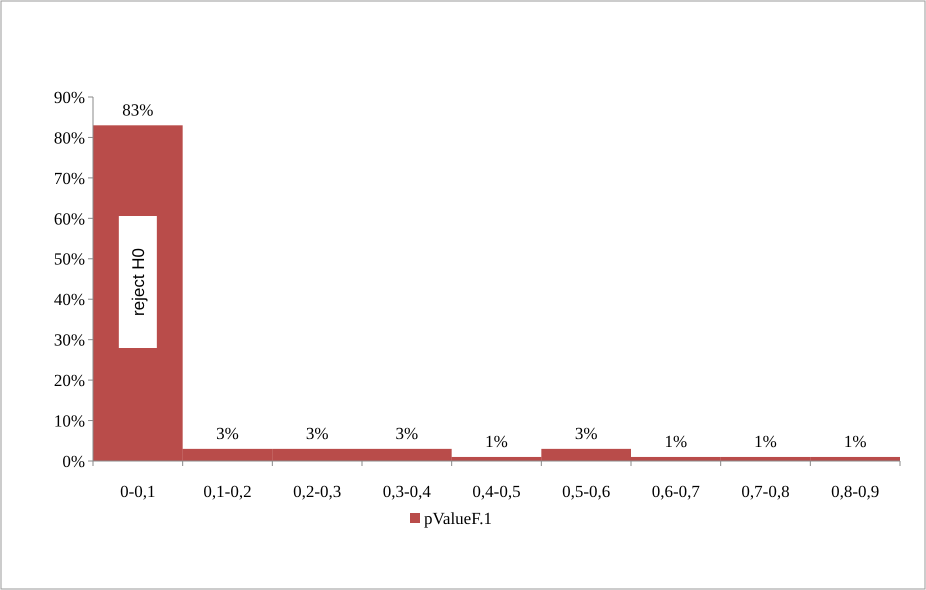 The image size is (926, 590). Describe the element at coordinates (586, 491) in the screenshot. I see `x-tick-label: 0,5-0,6` at that location.